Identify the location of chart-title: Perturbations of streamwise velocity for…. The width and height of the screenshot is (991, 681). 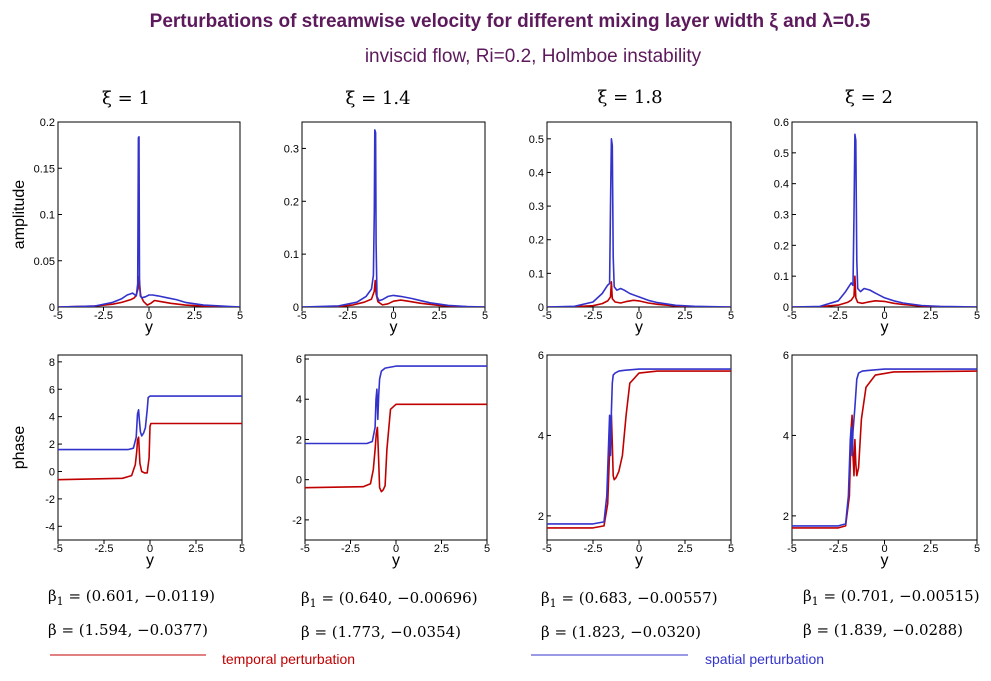
(510, 21).